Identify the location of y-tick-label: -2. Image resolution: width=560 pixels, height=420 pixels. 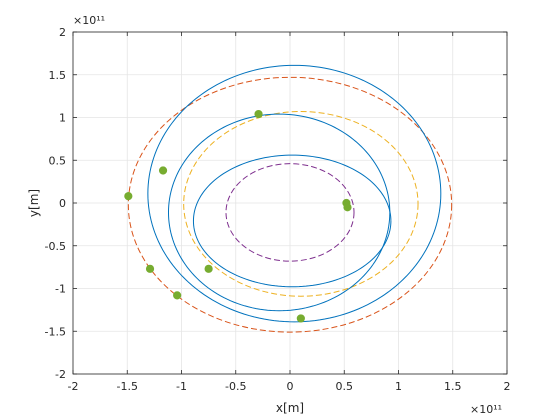
(60, 374).